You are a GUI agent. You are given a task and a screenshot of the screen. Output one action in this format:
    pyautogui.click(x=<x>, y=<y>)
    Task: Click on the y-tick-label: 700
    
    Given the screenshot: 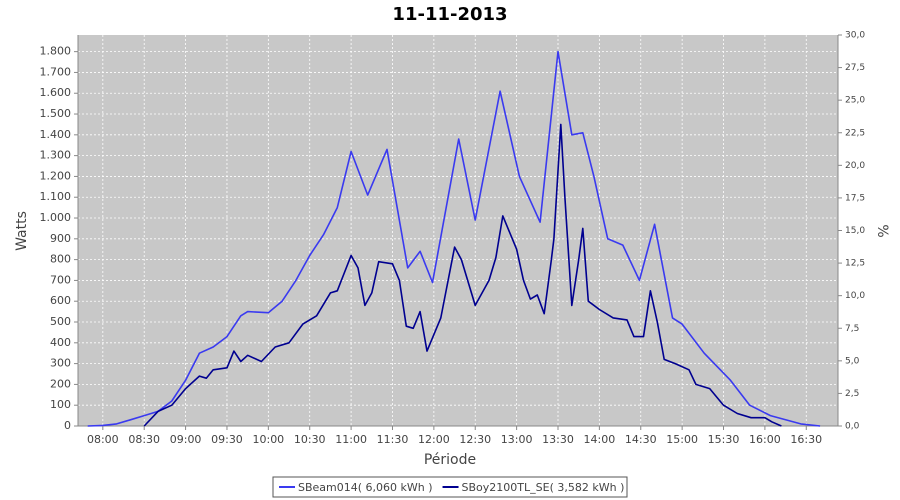 What is the action you would take?
    pyautogui.click(x=60, y=279)
    